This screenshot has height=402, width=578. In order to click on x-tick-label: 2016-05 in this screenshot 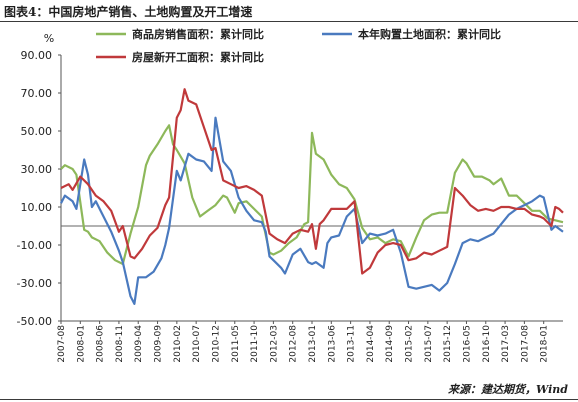, I will do `click(467, 344)`.